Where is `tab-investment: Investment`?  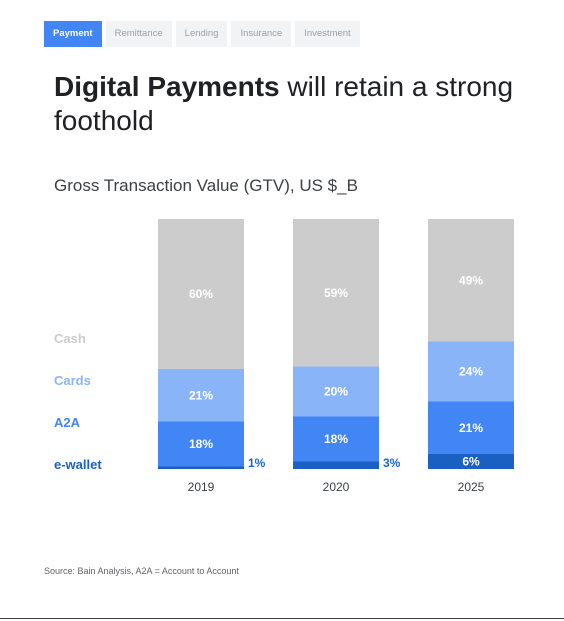
tab-investment: Investment is located at coordinates (327, 34).